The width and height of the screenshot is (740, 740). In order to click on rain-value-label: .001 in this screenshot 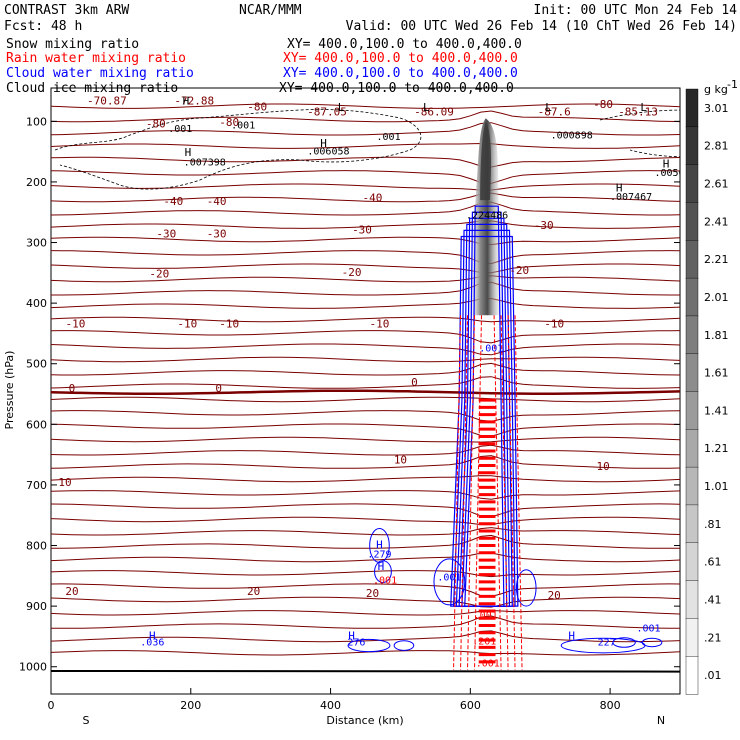, I will do `click(385, 581)`.